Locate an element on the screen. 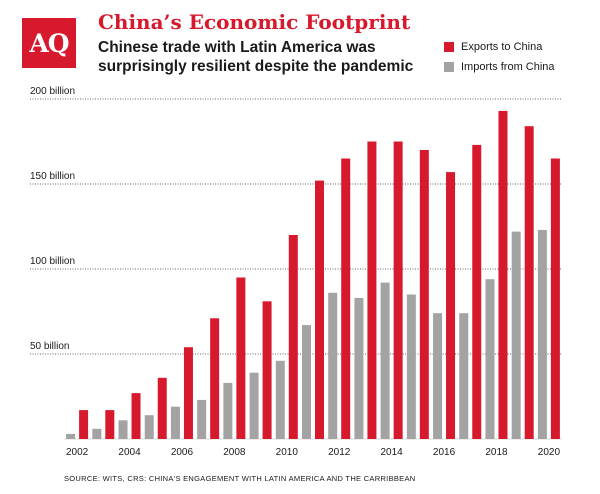 The height and width of the screenshot is (494, 600). legend-item-exports: Exports to China is located at coordinates (499, 46).